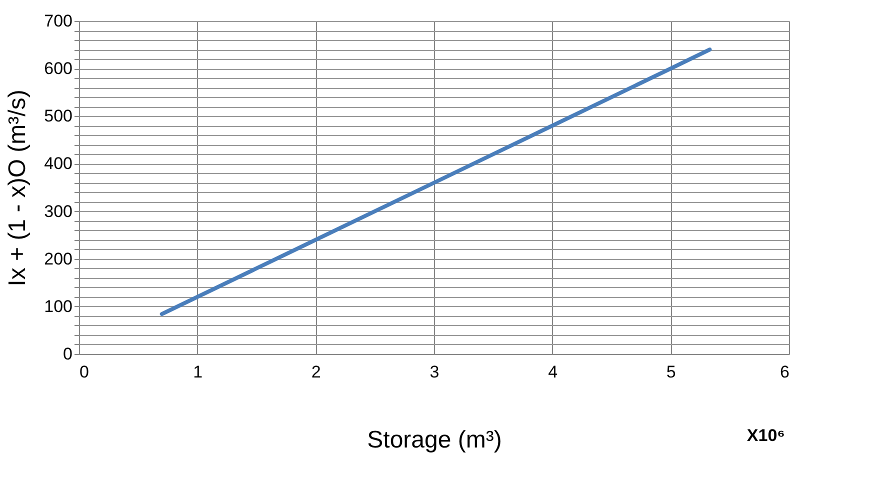  Describe the element at coordinates (58, 258) in the screenshot. I see `y-tick-label: 200` at that location.